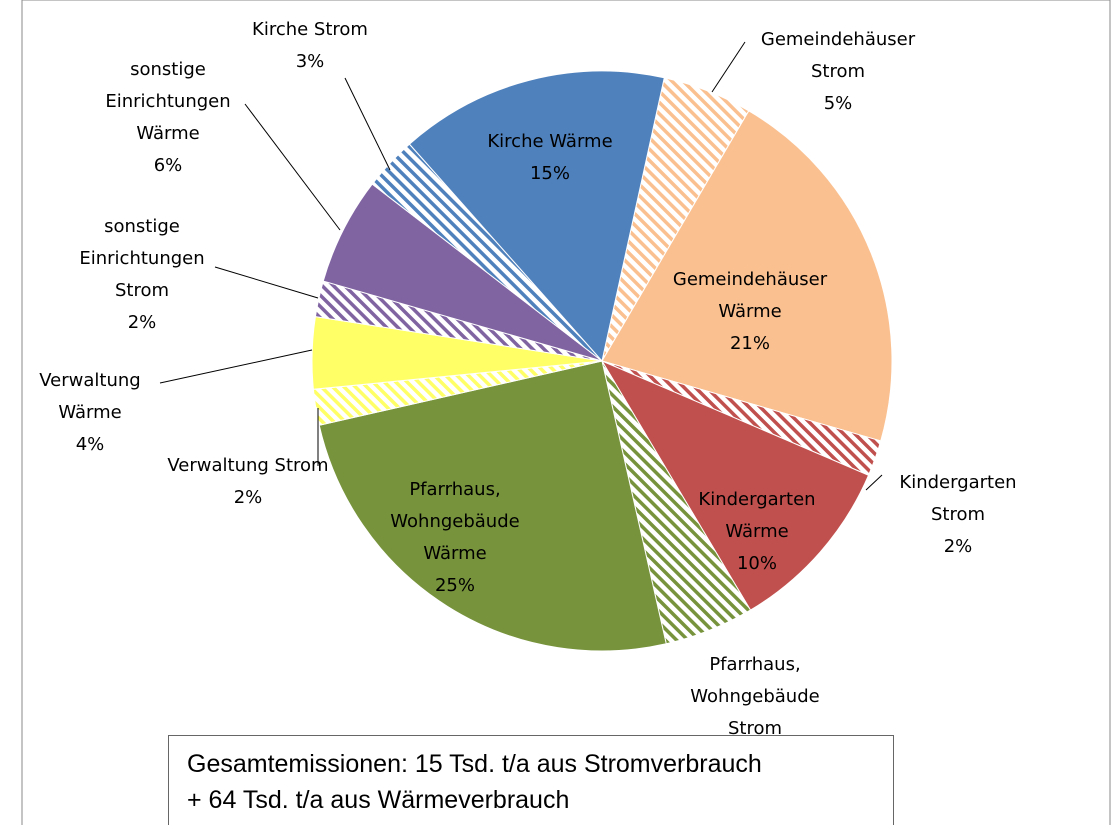 The width and height of the screenshot is (1111, 825). Describe the element at coordinates (90, 396) in the screenshot. I see `category-label: Verwaltung Wärme` at that location.